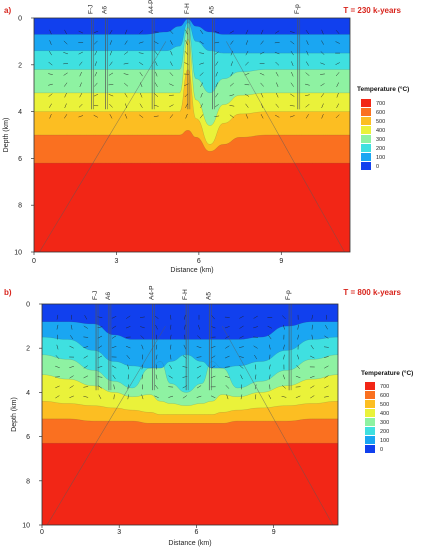  I want to click on panel-letter: b), so click(8, 292).